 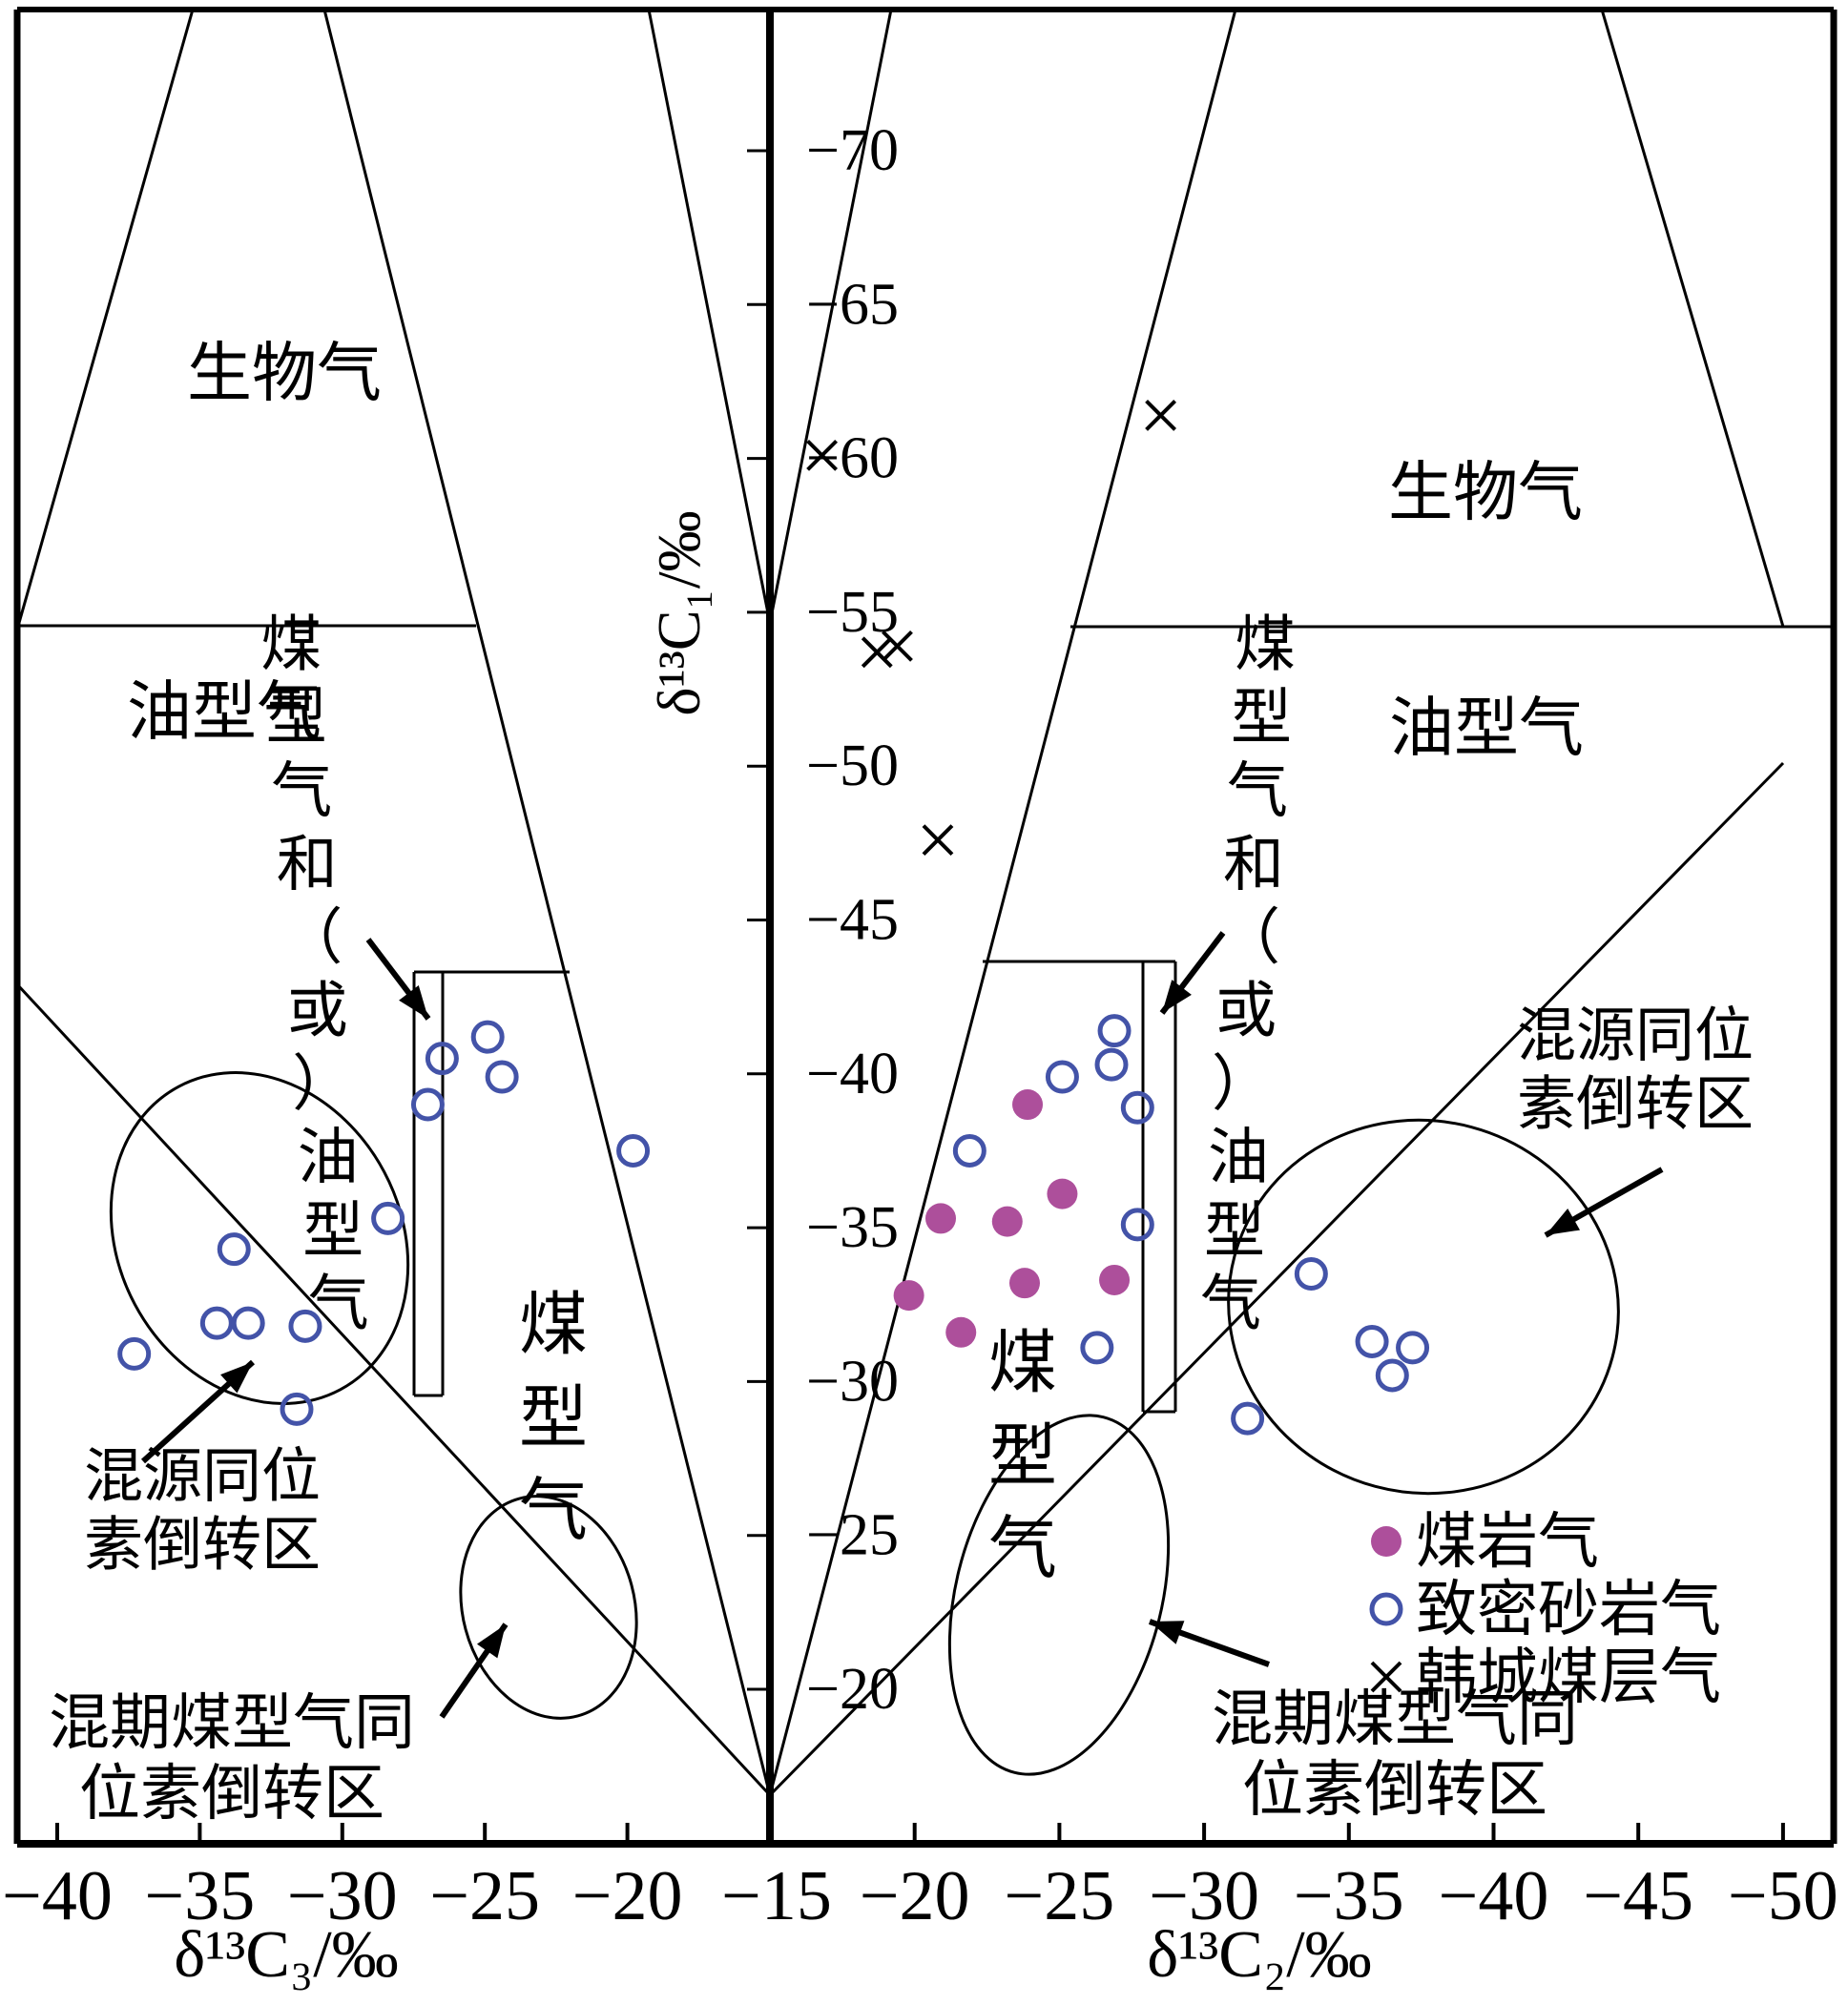 I want to click on region-label-right: 和, so click(x=1253, y=865).